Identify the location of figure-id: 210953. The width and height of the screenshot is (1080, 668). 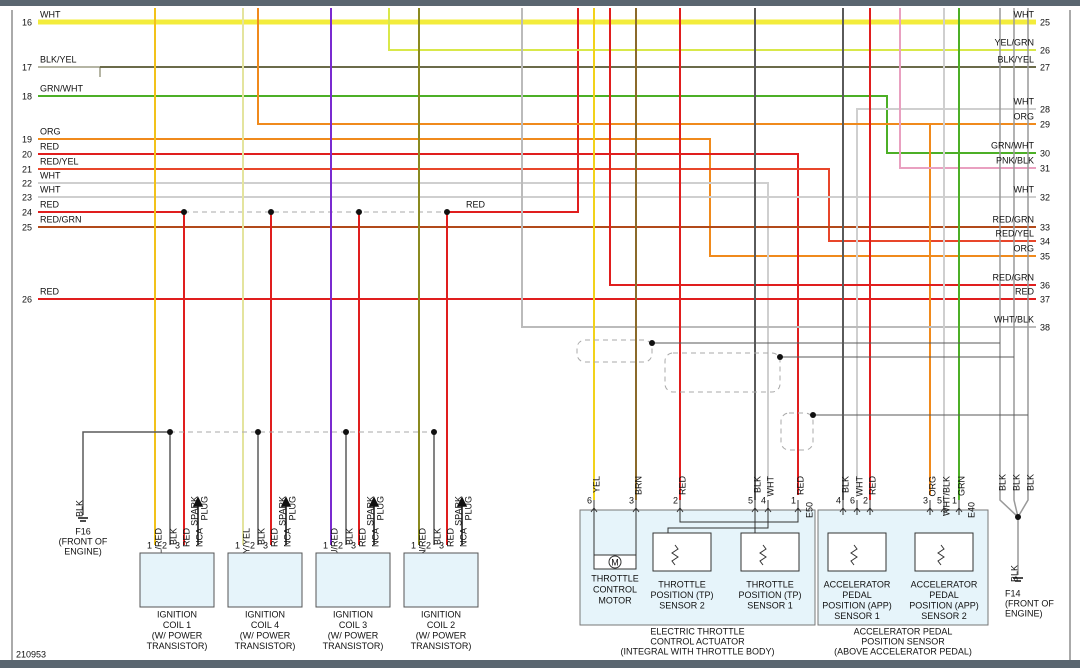
(31, 654).